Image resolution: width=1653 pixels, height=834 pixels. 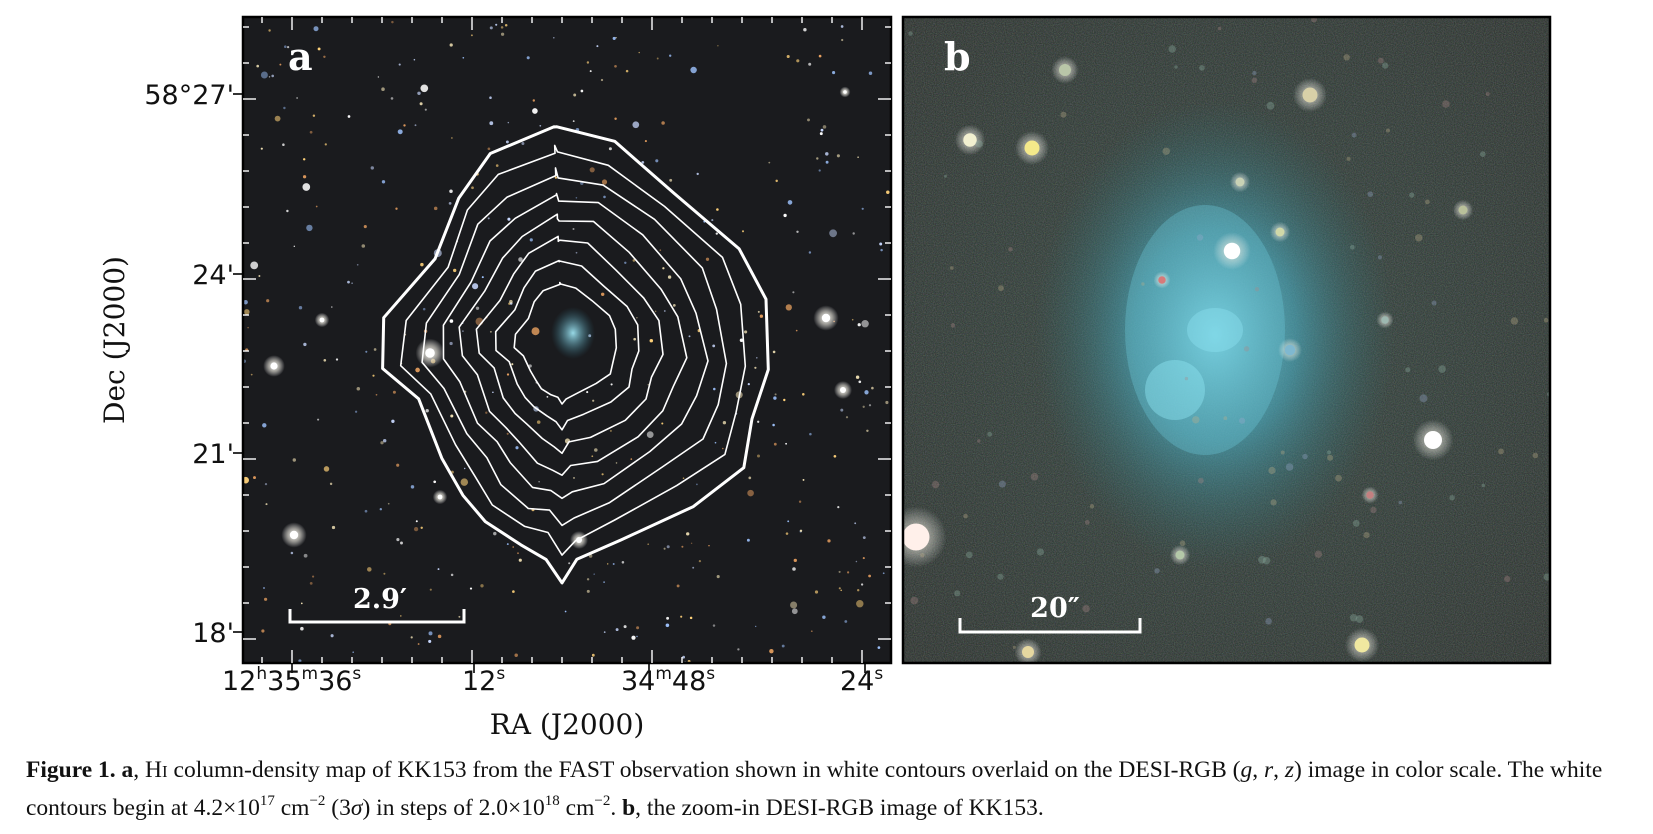 What do you see at coordinates (114, 340) in the screenshot?
I see `y-axis-label: Dec (J2000)` at bounding box center [114, 340].